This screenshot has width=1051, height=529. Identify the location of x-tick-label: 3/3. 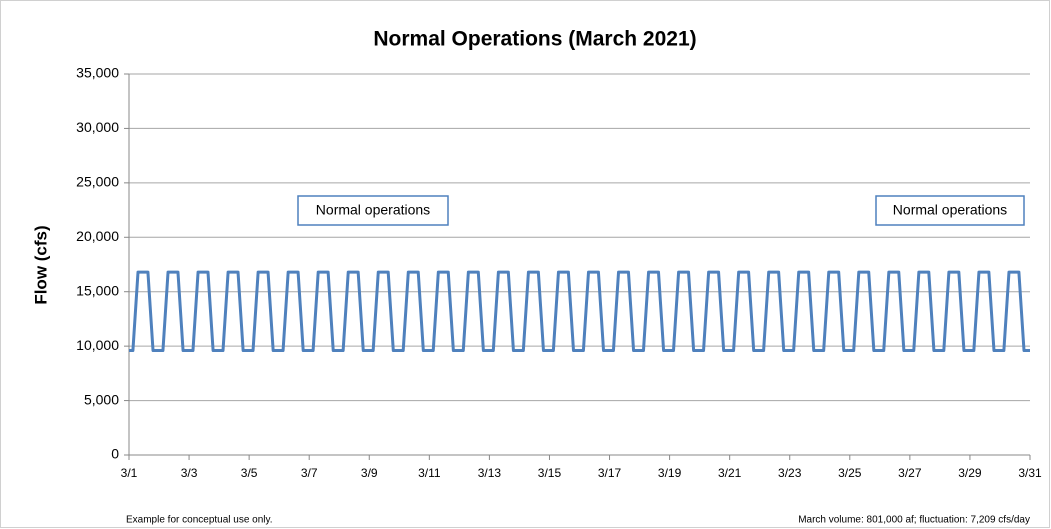
(189, 473).